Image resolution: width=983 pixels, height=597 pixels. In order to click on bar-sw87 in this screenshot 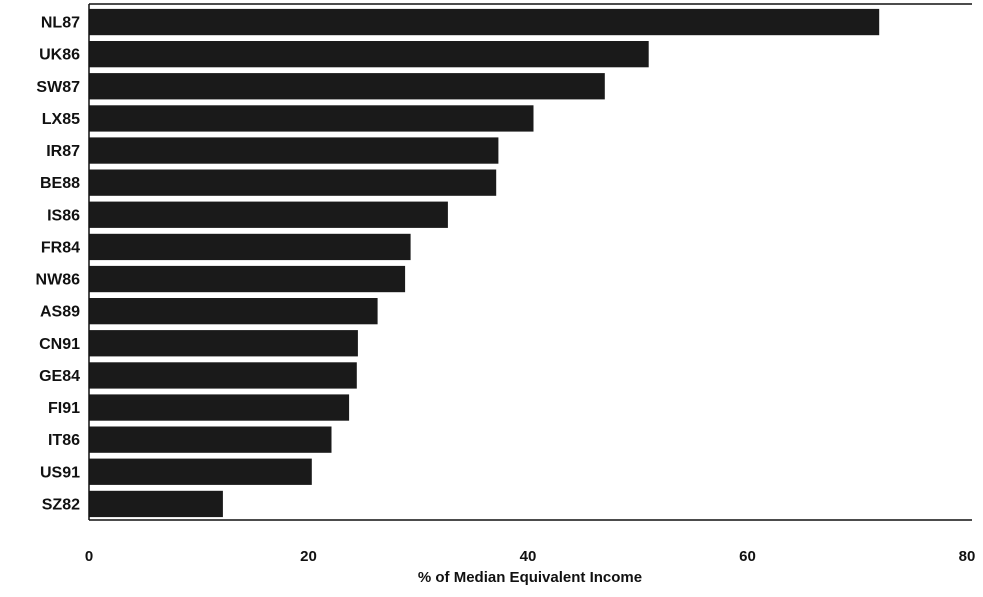, I will do `click(347, 86)`.